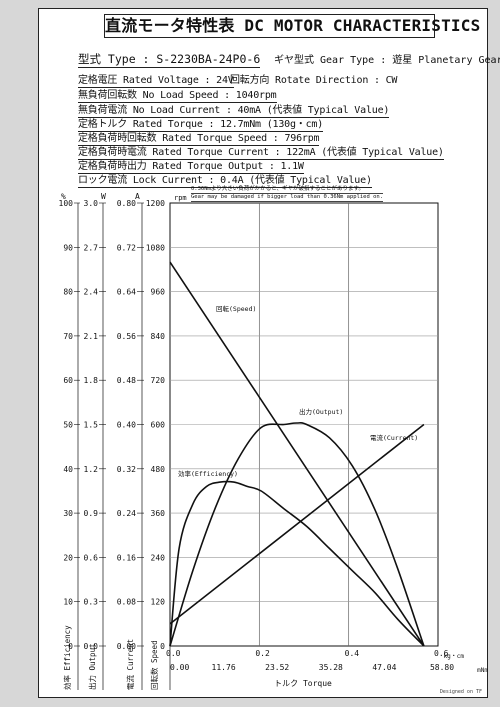 This screenshot has width=500, height=707. I want to click on efficiency-tick-label: 40, so click(68, 469).